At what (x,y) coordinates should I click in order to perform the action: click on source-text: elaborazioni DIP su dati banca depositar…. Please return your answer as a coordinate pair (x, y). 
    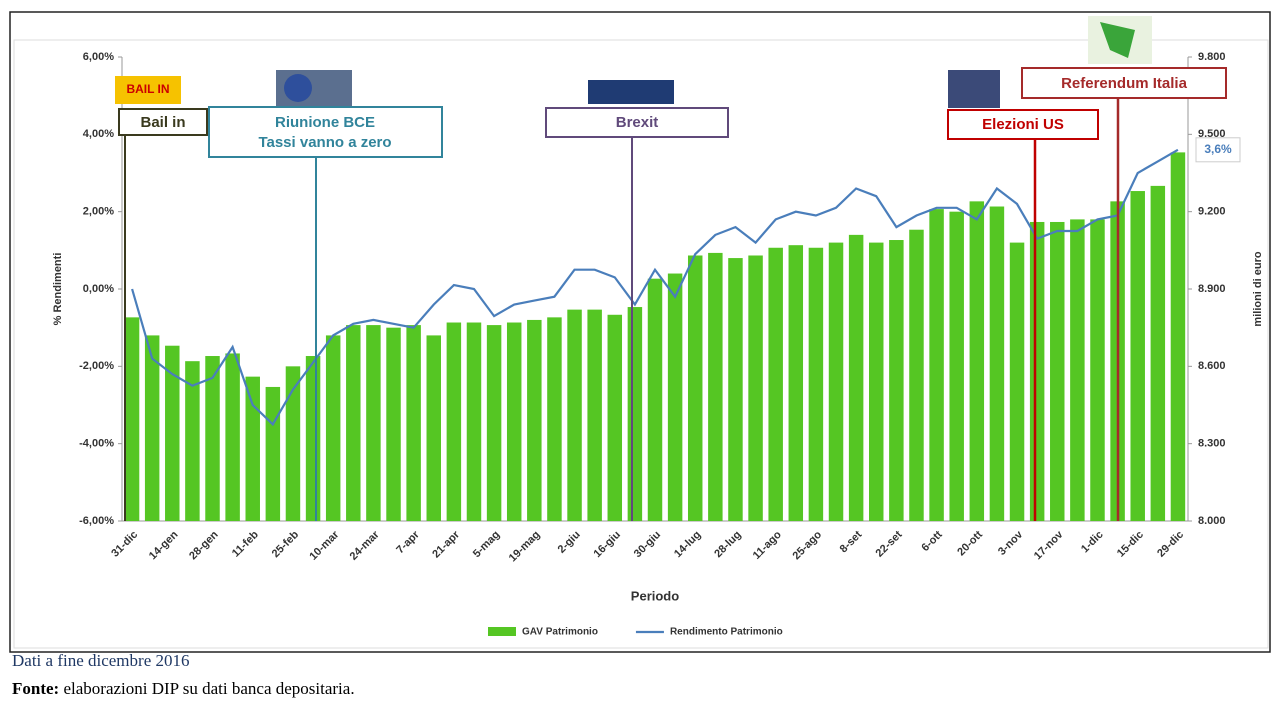
    Looking at the image, I should click on (206, 688).